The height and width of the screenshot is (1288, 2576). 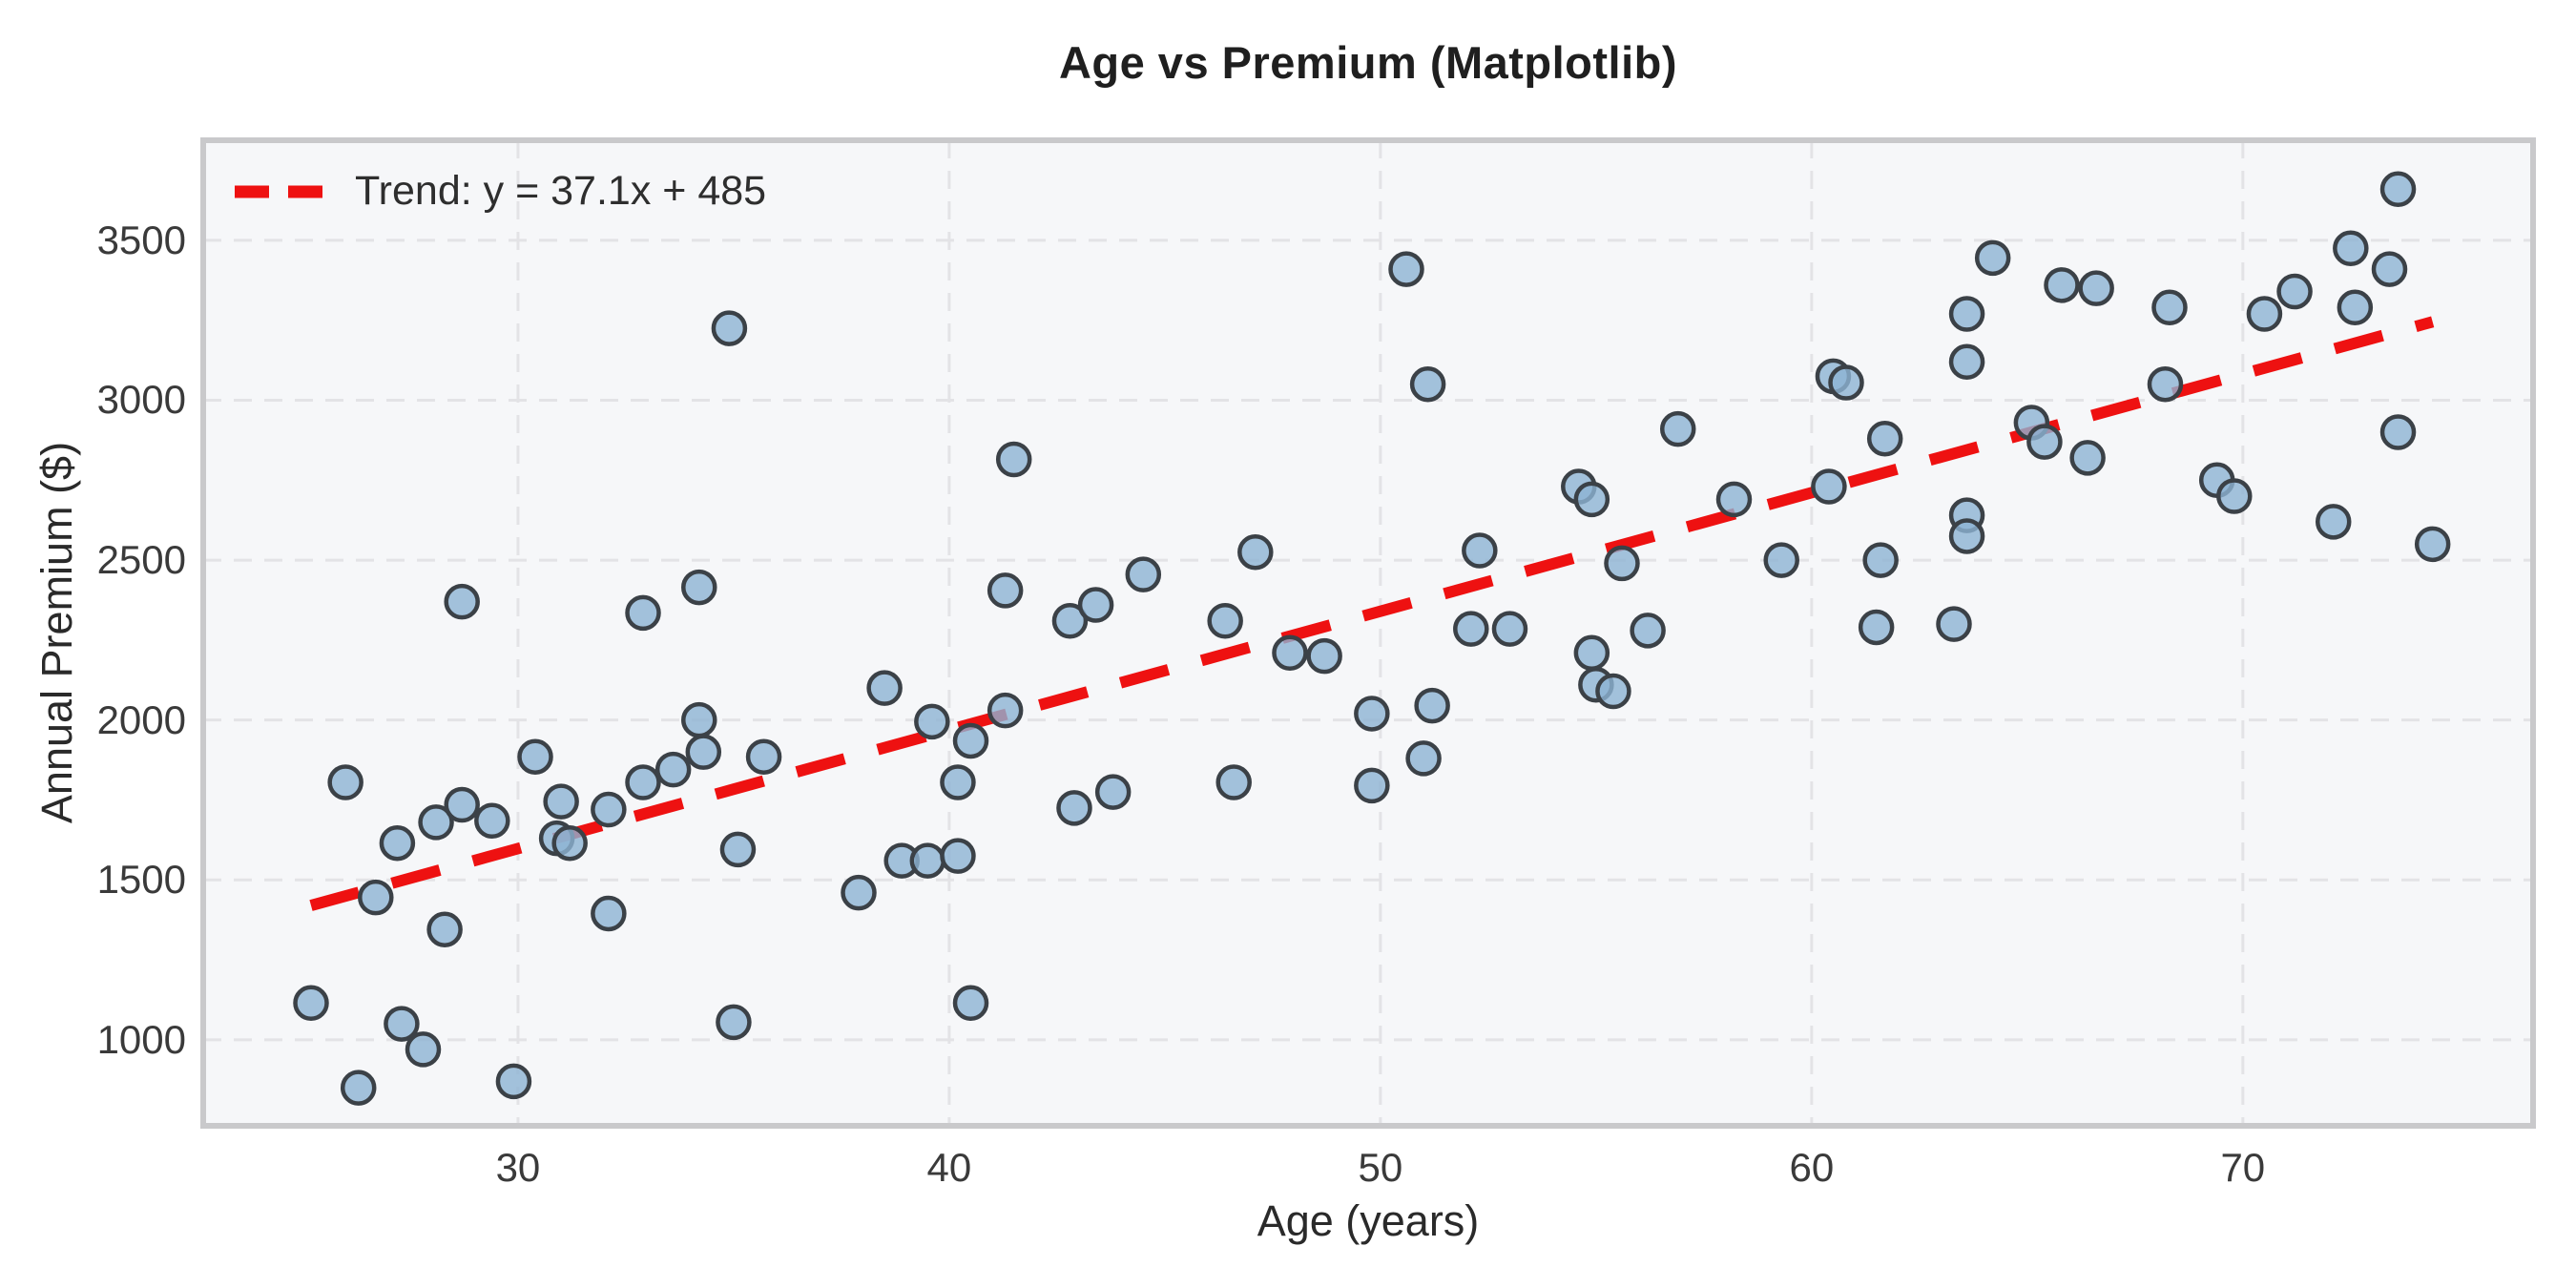 I want to click on y-tick-label: 2500, so click(x=141, y=560).